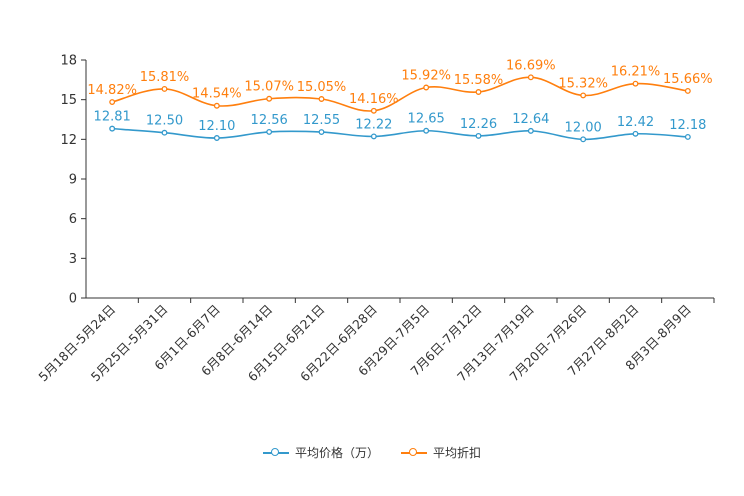  Describe the element at coordinates (530, 119) in the screenshot. I see `data-label-price: 12.64` at that location.